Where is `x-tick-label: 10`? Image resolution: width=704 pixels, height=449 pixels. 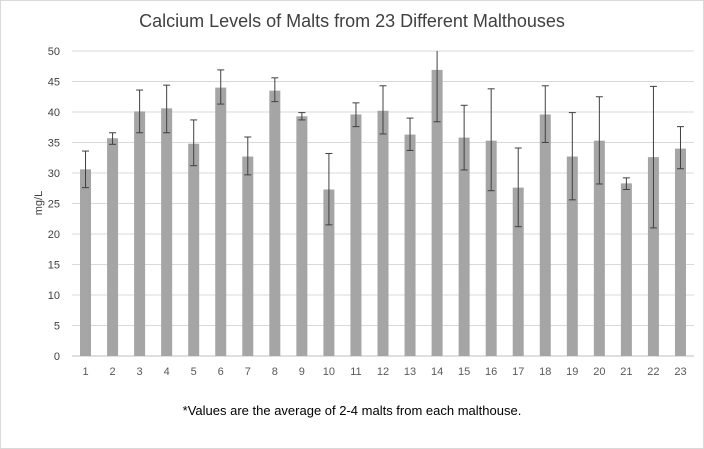 x-tick-label: 10 is located at coordinates (329, 372).